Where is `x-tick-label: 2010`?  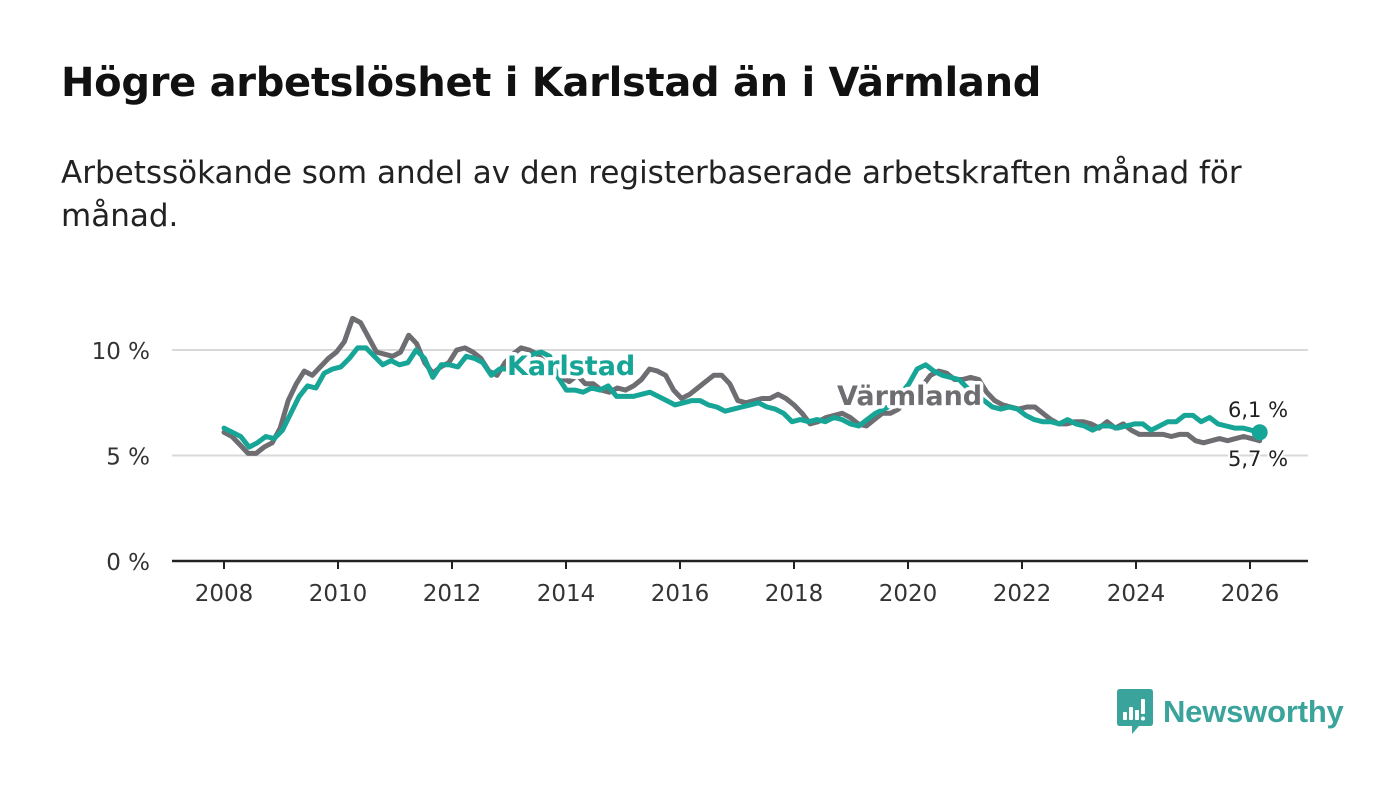
x-tick-label: 2010 is located at coordinates (338, 594).